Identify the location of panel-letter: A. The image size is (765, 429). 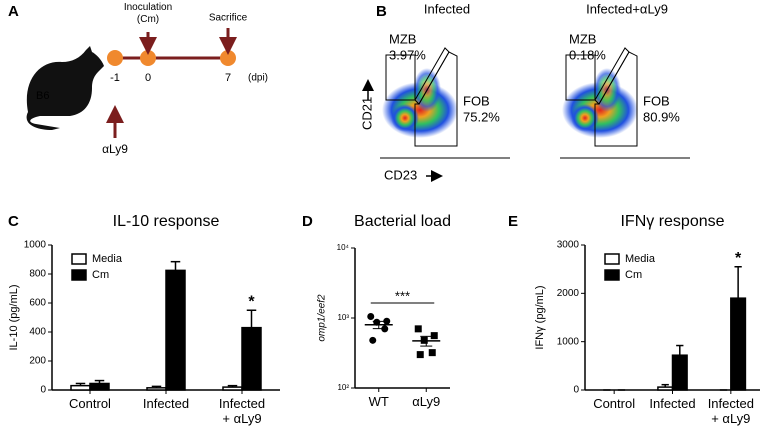
(13, 11).